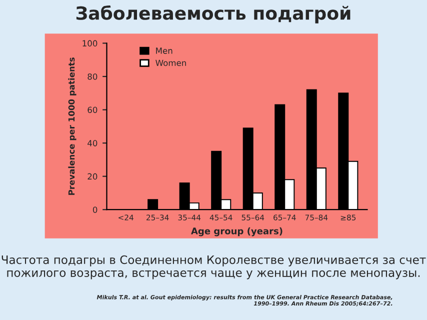 This screenshot has height=320, width=427. What do you see at coordinates (213, 14) in the screenshot?
I see `chart-title: Заболеваемость подагрой` at bounding box center [213, 14].